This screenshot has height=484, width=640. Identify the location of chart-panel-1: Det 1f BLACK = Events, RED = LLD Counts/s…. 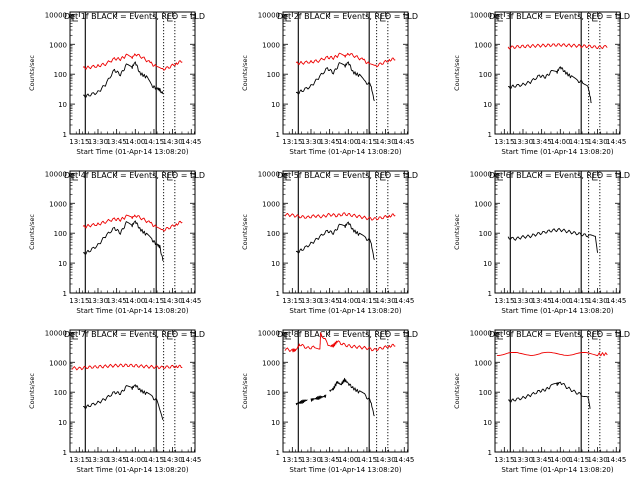
(116, 83).